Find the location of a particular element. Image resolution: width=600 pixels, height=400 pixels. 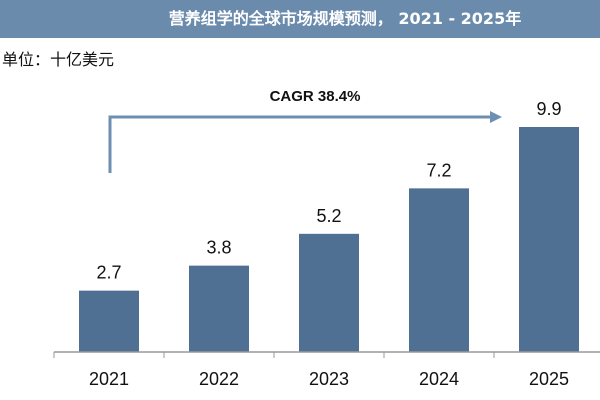

value-label: 5.2 is located at coordinates (328, 216).